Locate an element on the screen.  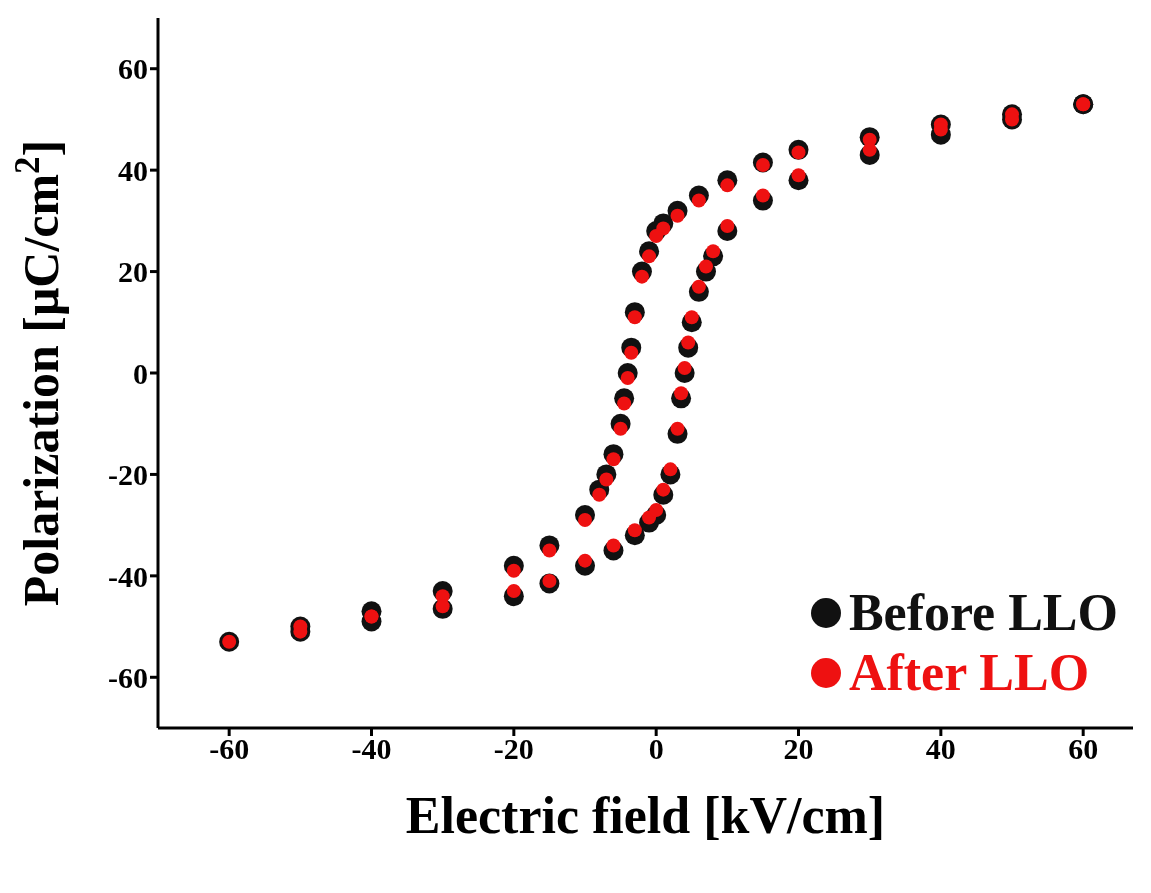
x-tick-label: 60 is located at coordinates (1083, 749).